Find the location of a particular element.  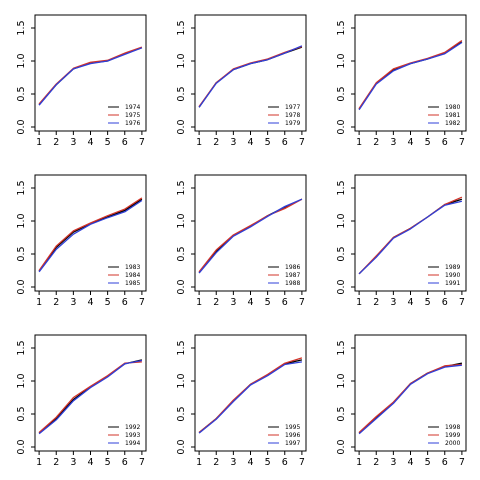

series-line-1988 is located at coordinates (250, 236).